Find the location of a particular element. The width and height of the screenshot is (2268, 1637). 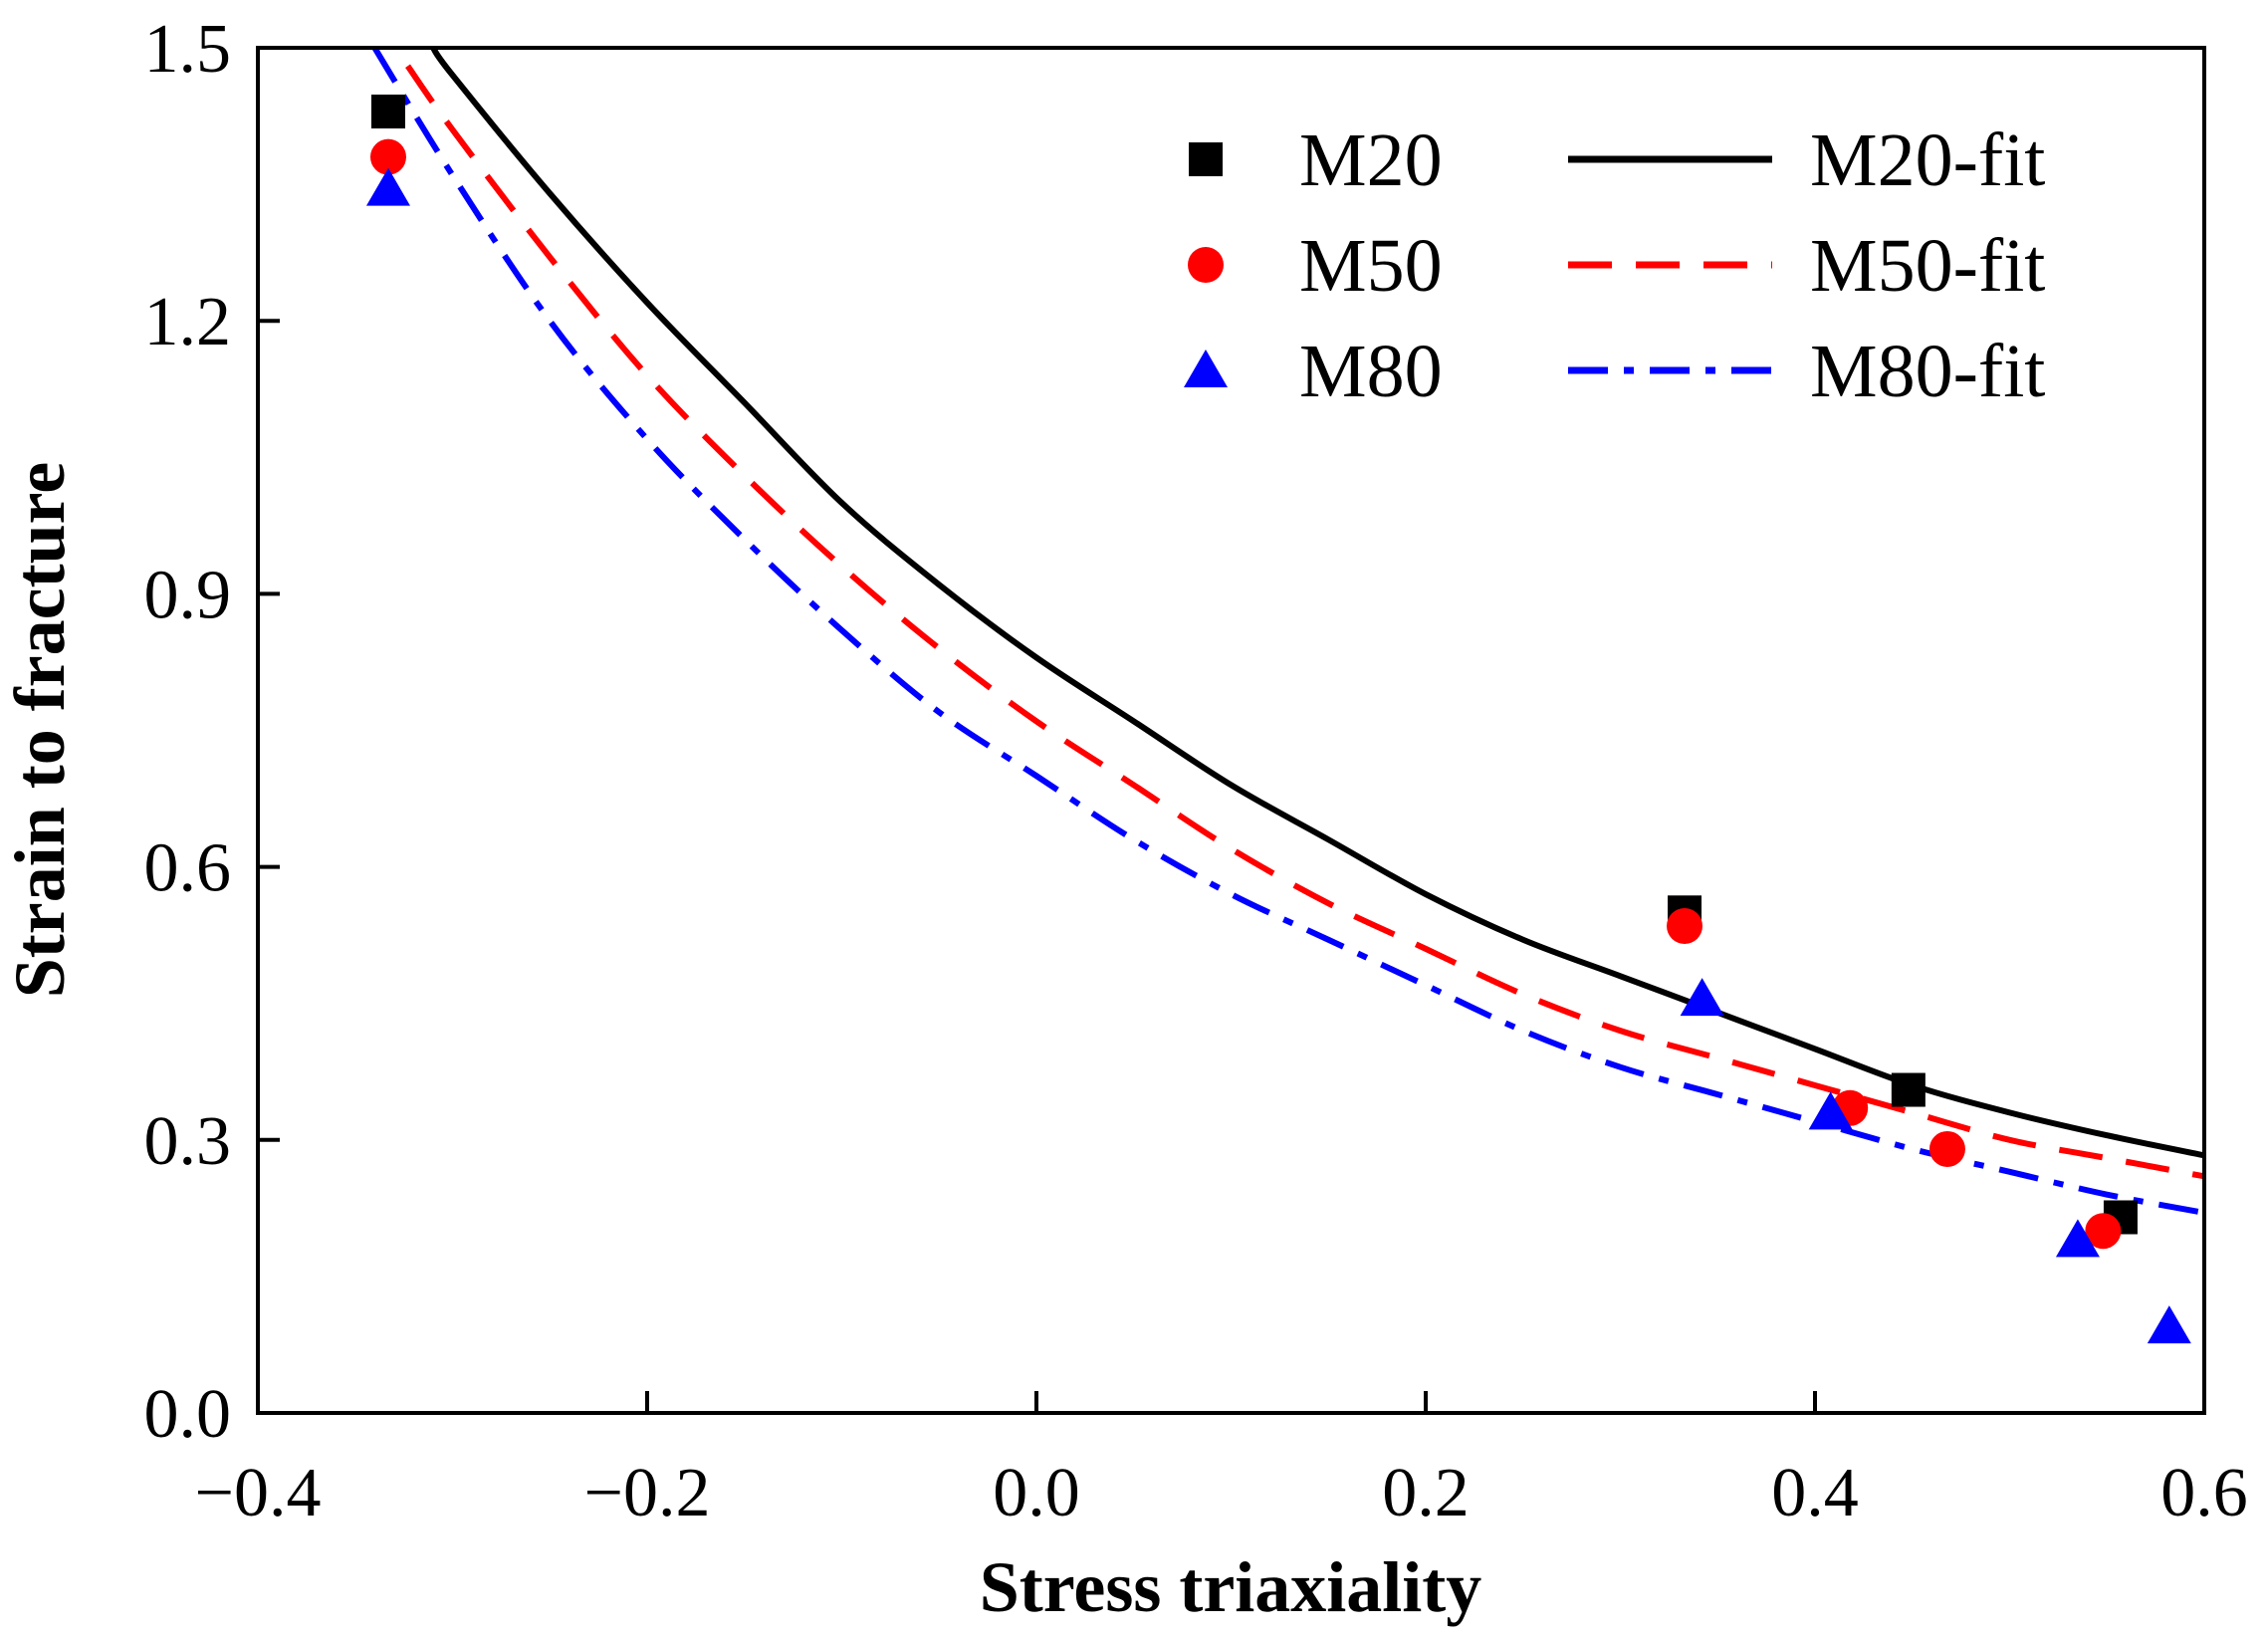

legend-label-m80: M80 is located at coordinates (1371, 371).